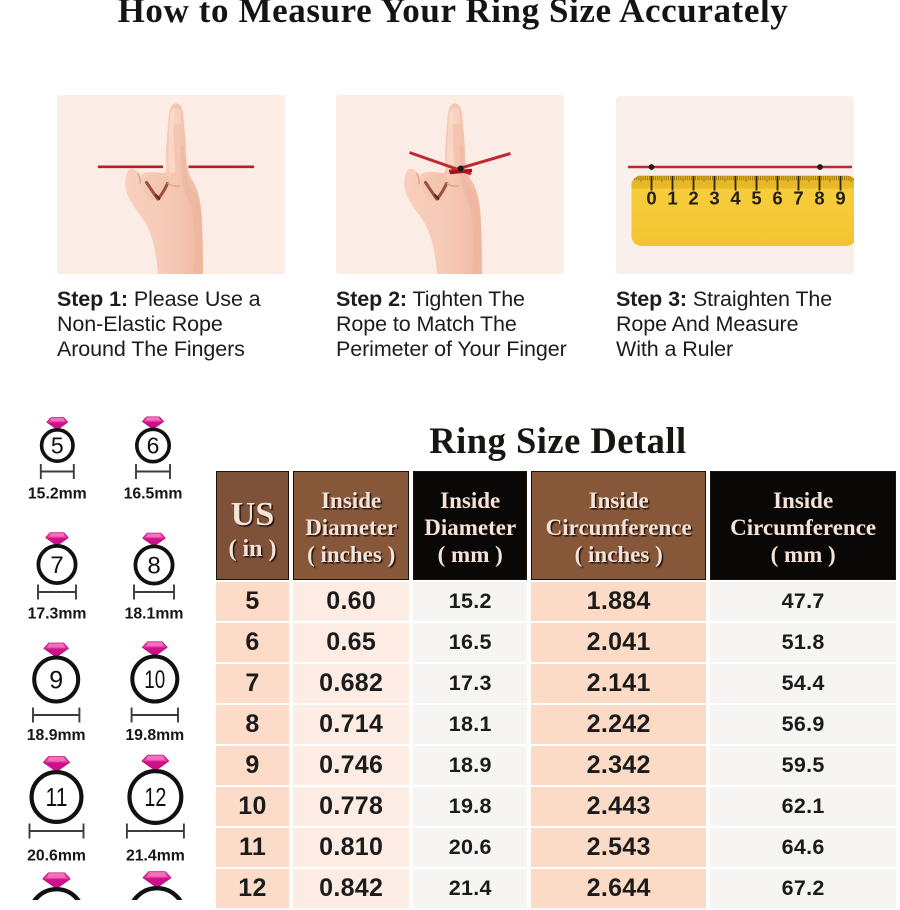 The width and height of the screenshot is (900, 910). I want to click on svg-text: 16.5mm, so click(153, 494).